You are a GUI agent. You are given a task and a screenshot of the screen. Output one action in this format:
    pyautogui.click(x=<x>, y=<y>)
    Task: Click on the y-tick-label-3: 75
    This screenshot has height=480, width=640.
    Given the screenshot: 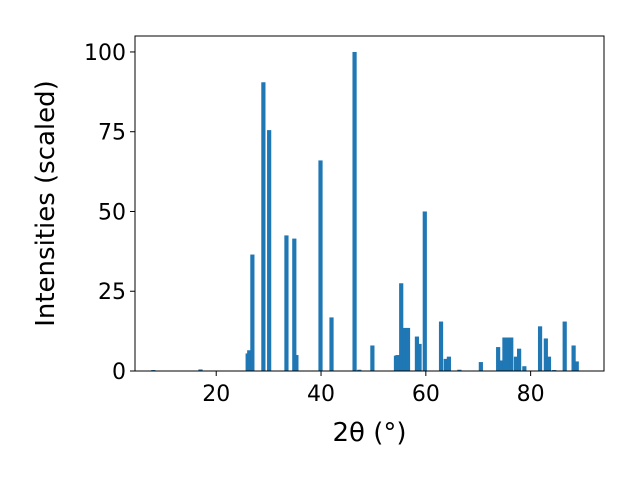 What is the action you would take?
    pyautogui.click(x=112, y=133)
    